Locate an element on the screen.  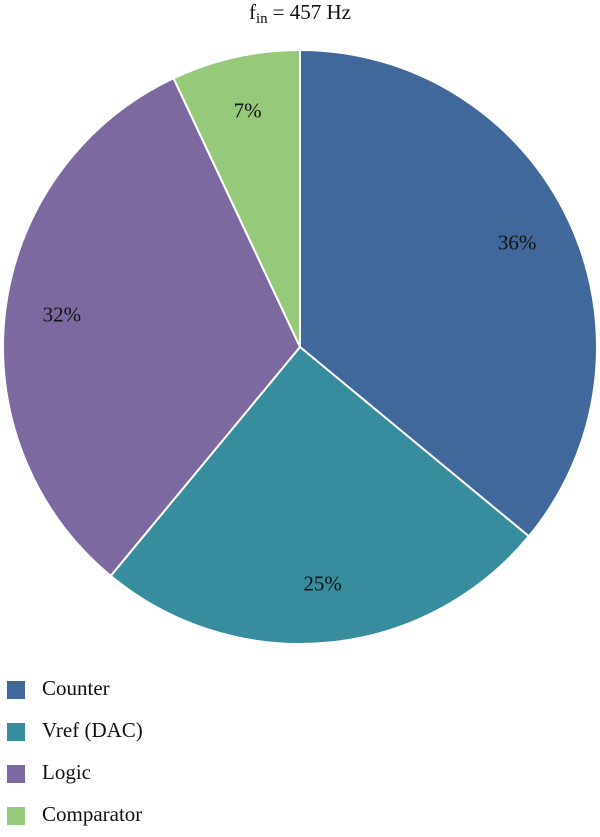
title-main: f is located at coordinates (252, 12).